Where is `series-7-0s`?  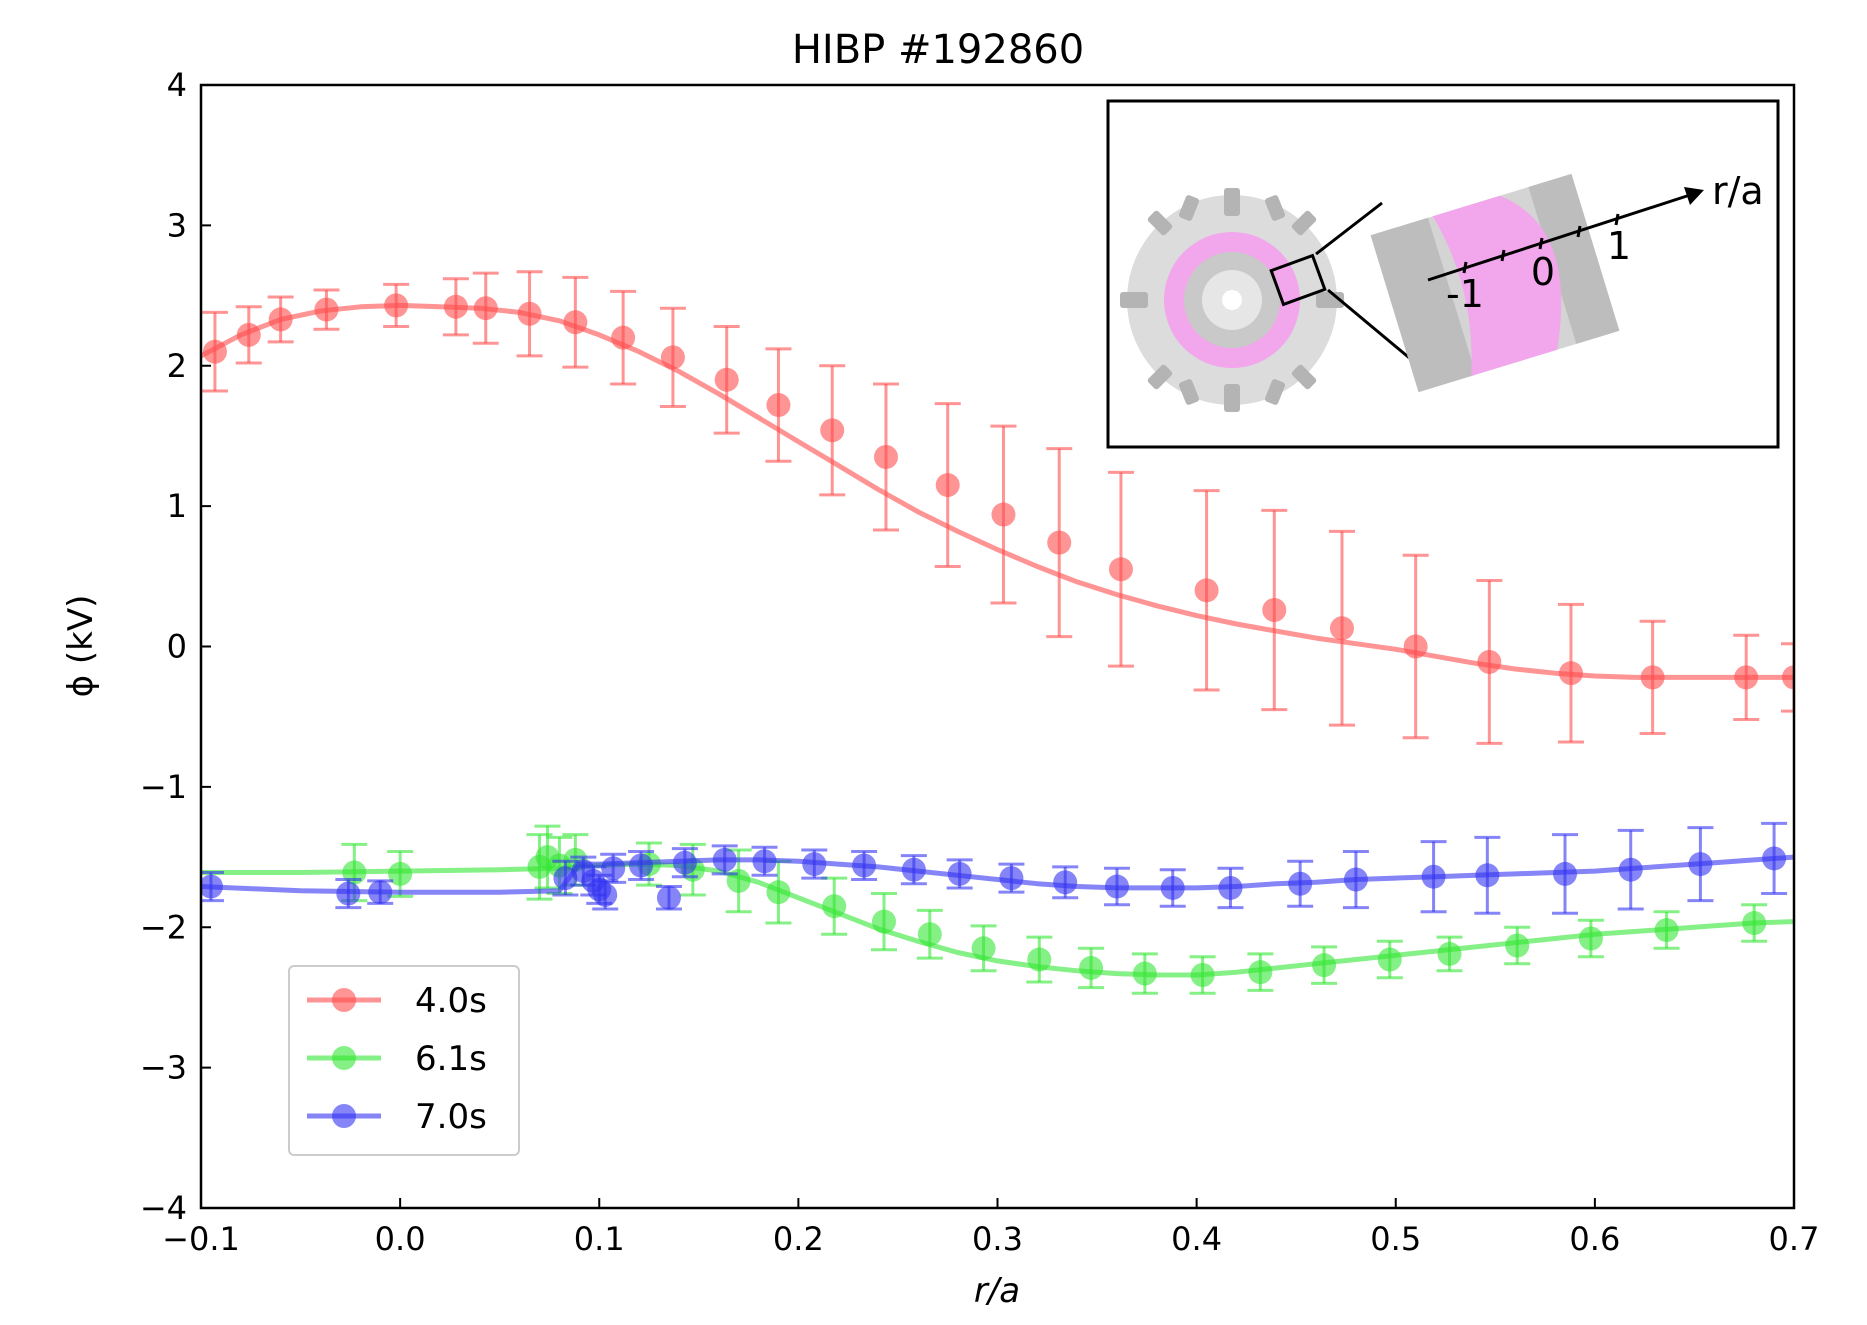 series-7-0s is located at coordinates (997, 868).